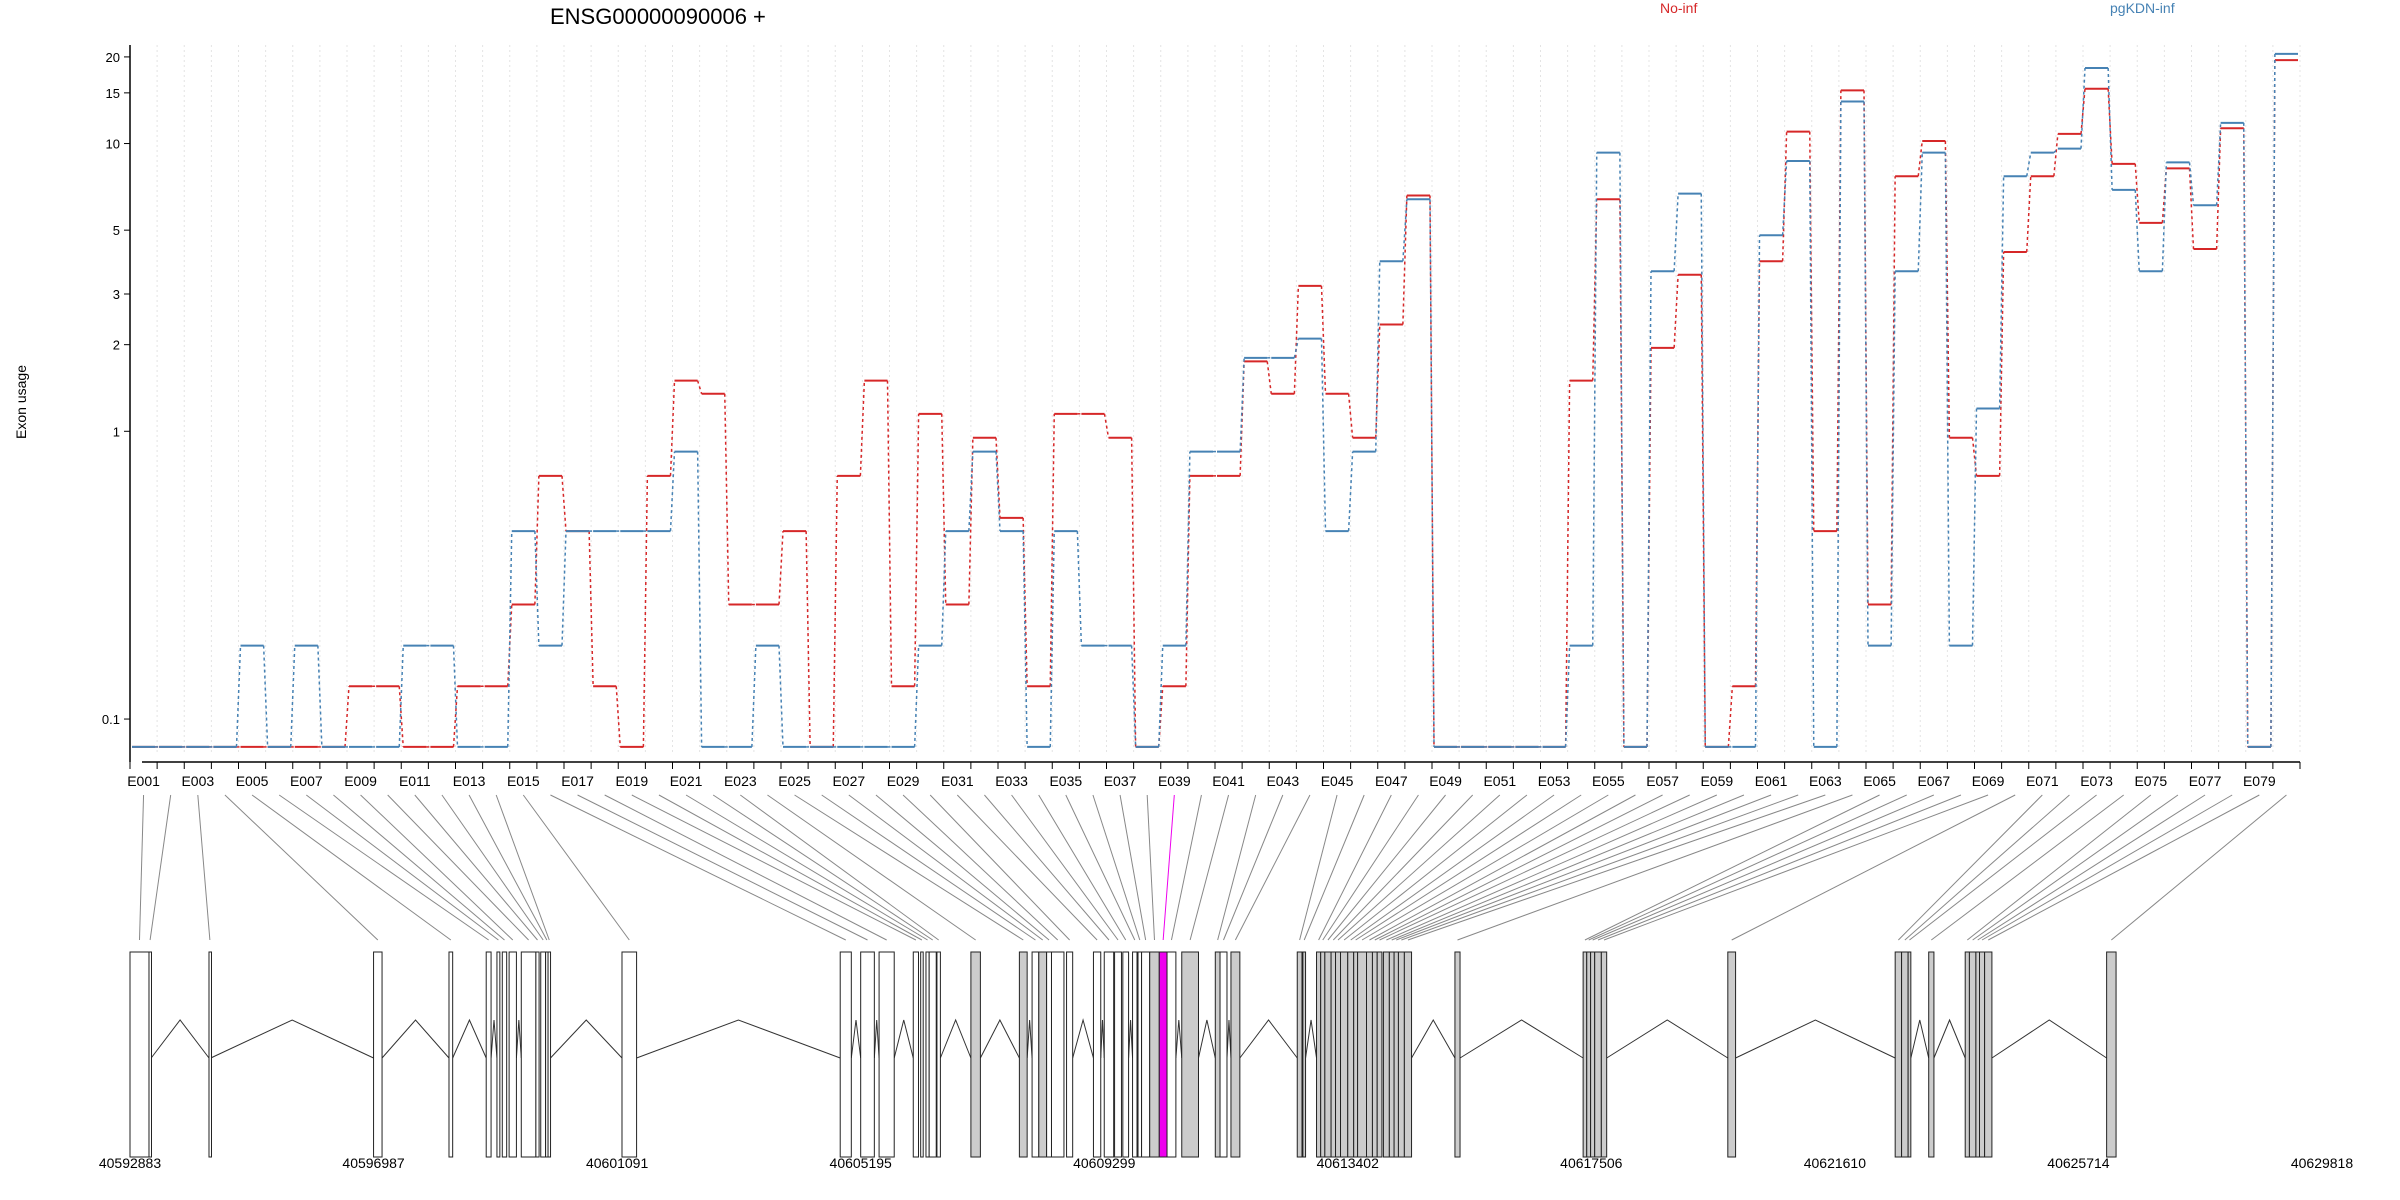 The height and width of the screenshot is (1200, 2400). Describe the element at coordinates (451, 1054) in the screenshot. I see `exon-box-e005` at that location.